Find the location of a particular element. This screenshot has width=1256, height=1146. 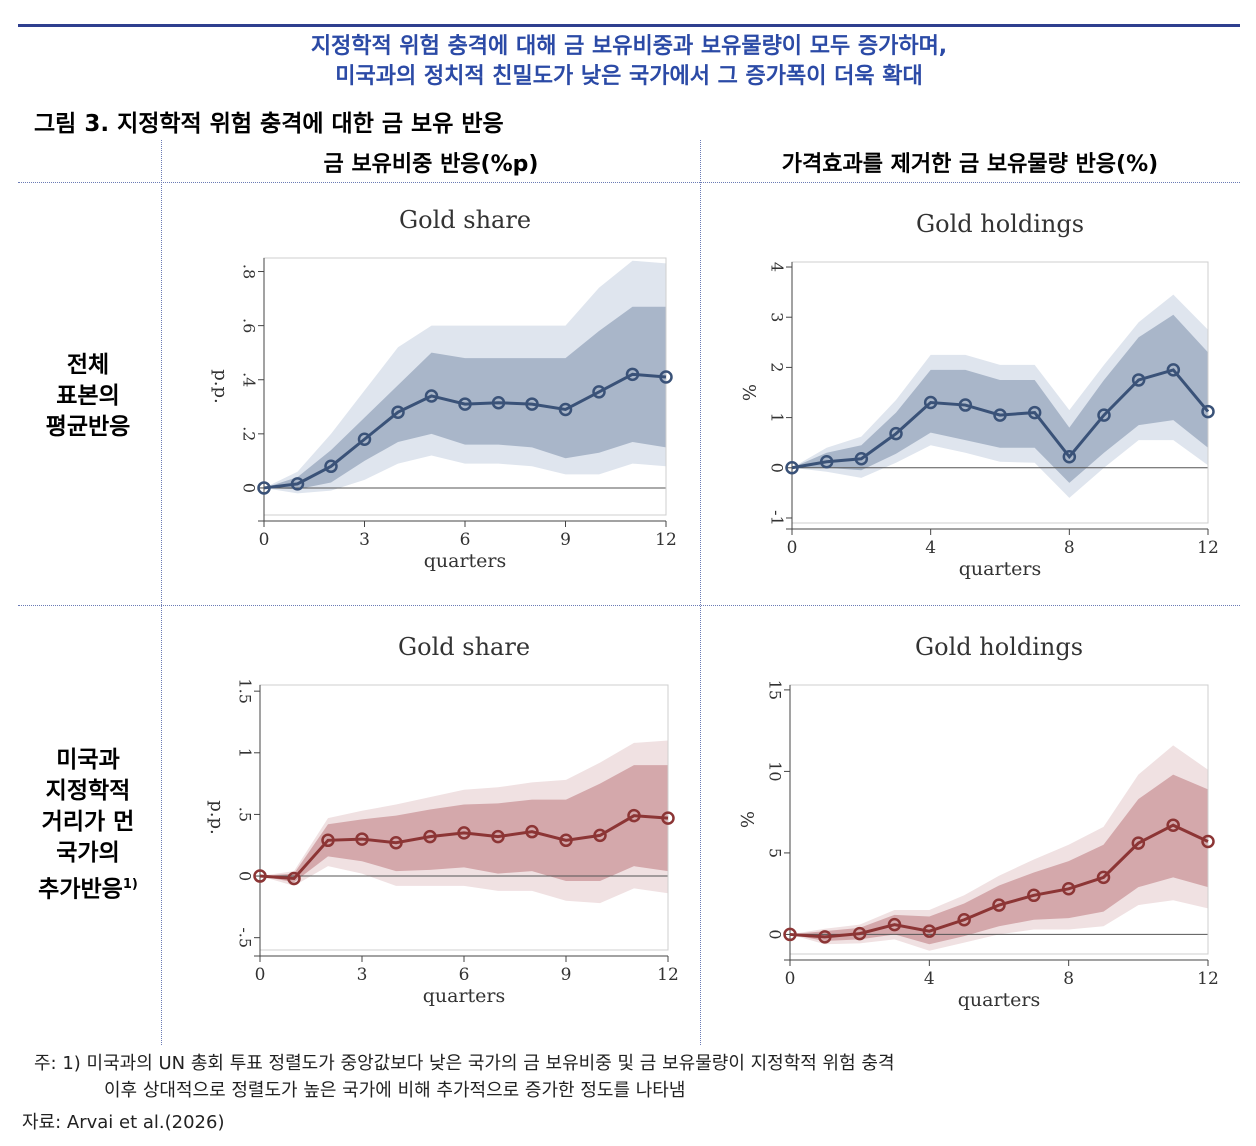

chart-svg: Gold share 0 .2 .4 .6 .8 0 3 6 9 12 quarters p.p. is located at coordinates (443, 389).